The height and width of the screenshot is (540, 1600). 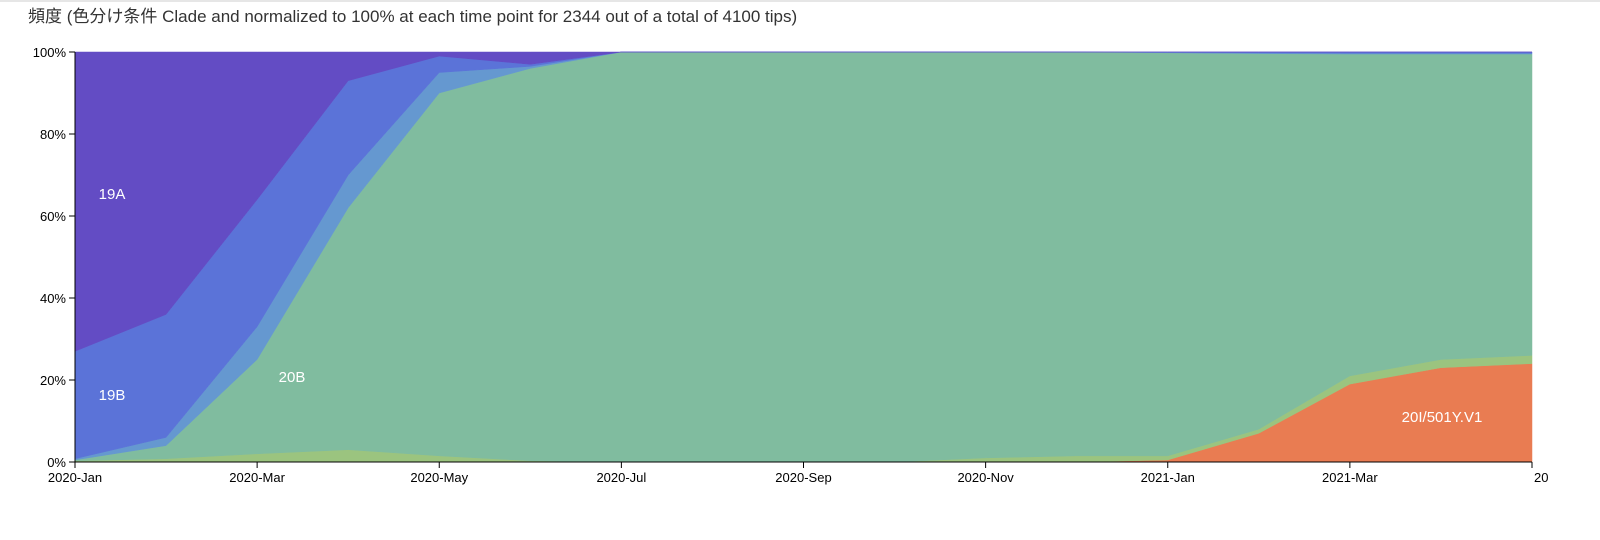 I want to click on x-tick-label: 20, so click(x=1541, y=477).